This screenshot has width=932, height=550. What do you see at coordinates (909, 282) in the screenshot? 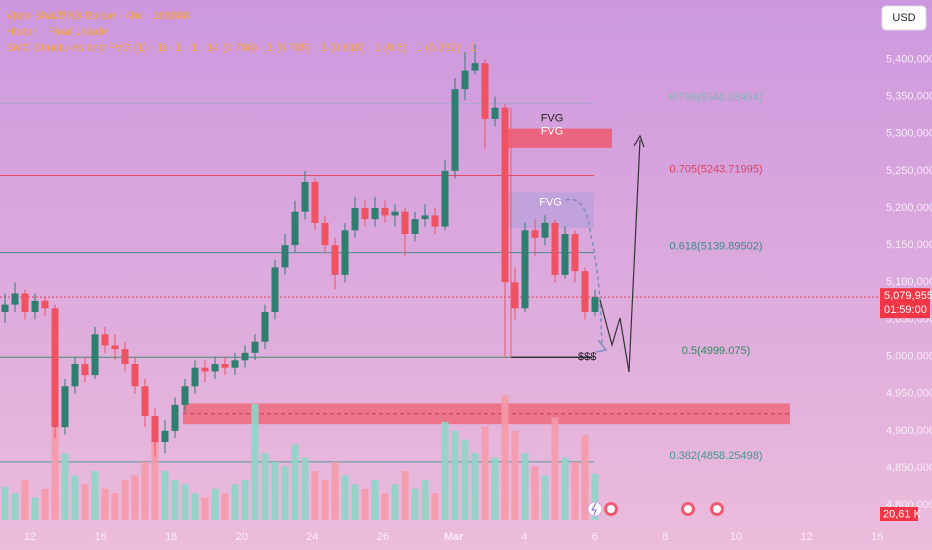
I see `y-tick-label: 5,100,000` at bounding box center [909, 282].